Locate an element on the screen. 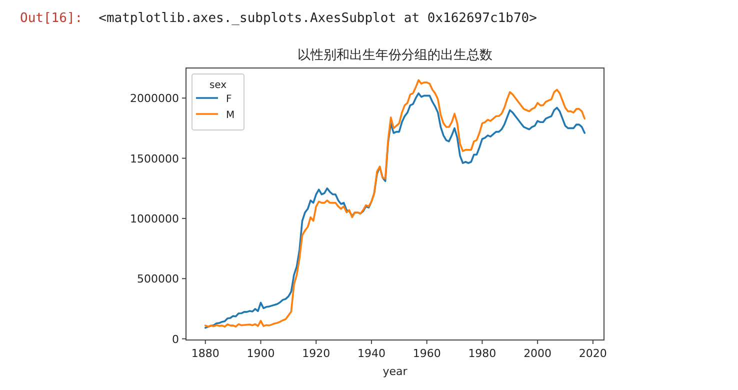  y-tick-label: 1000000 is located at coordinates (154, 219).